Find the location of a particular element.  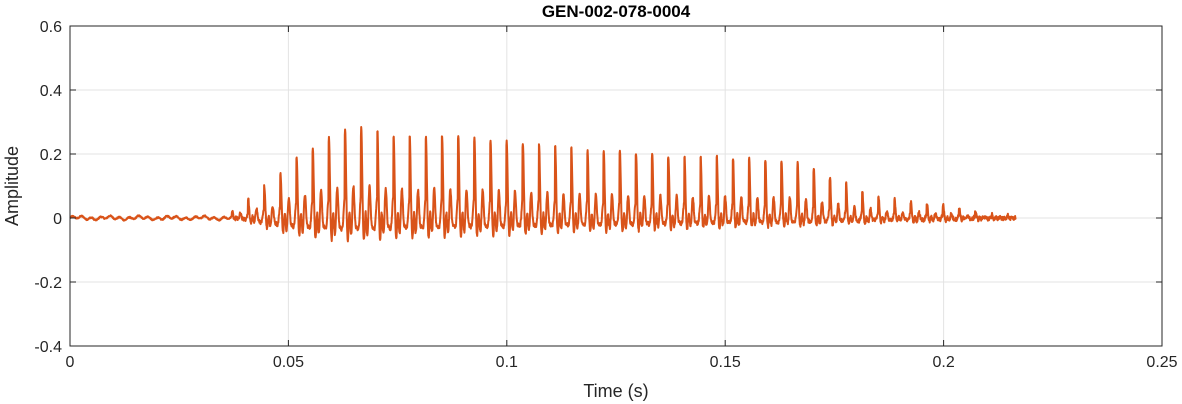

x-tick-label: 0.15 is located at coordinates (725, 362).